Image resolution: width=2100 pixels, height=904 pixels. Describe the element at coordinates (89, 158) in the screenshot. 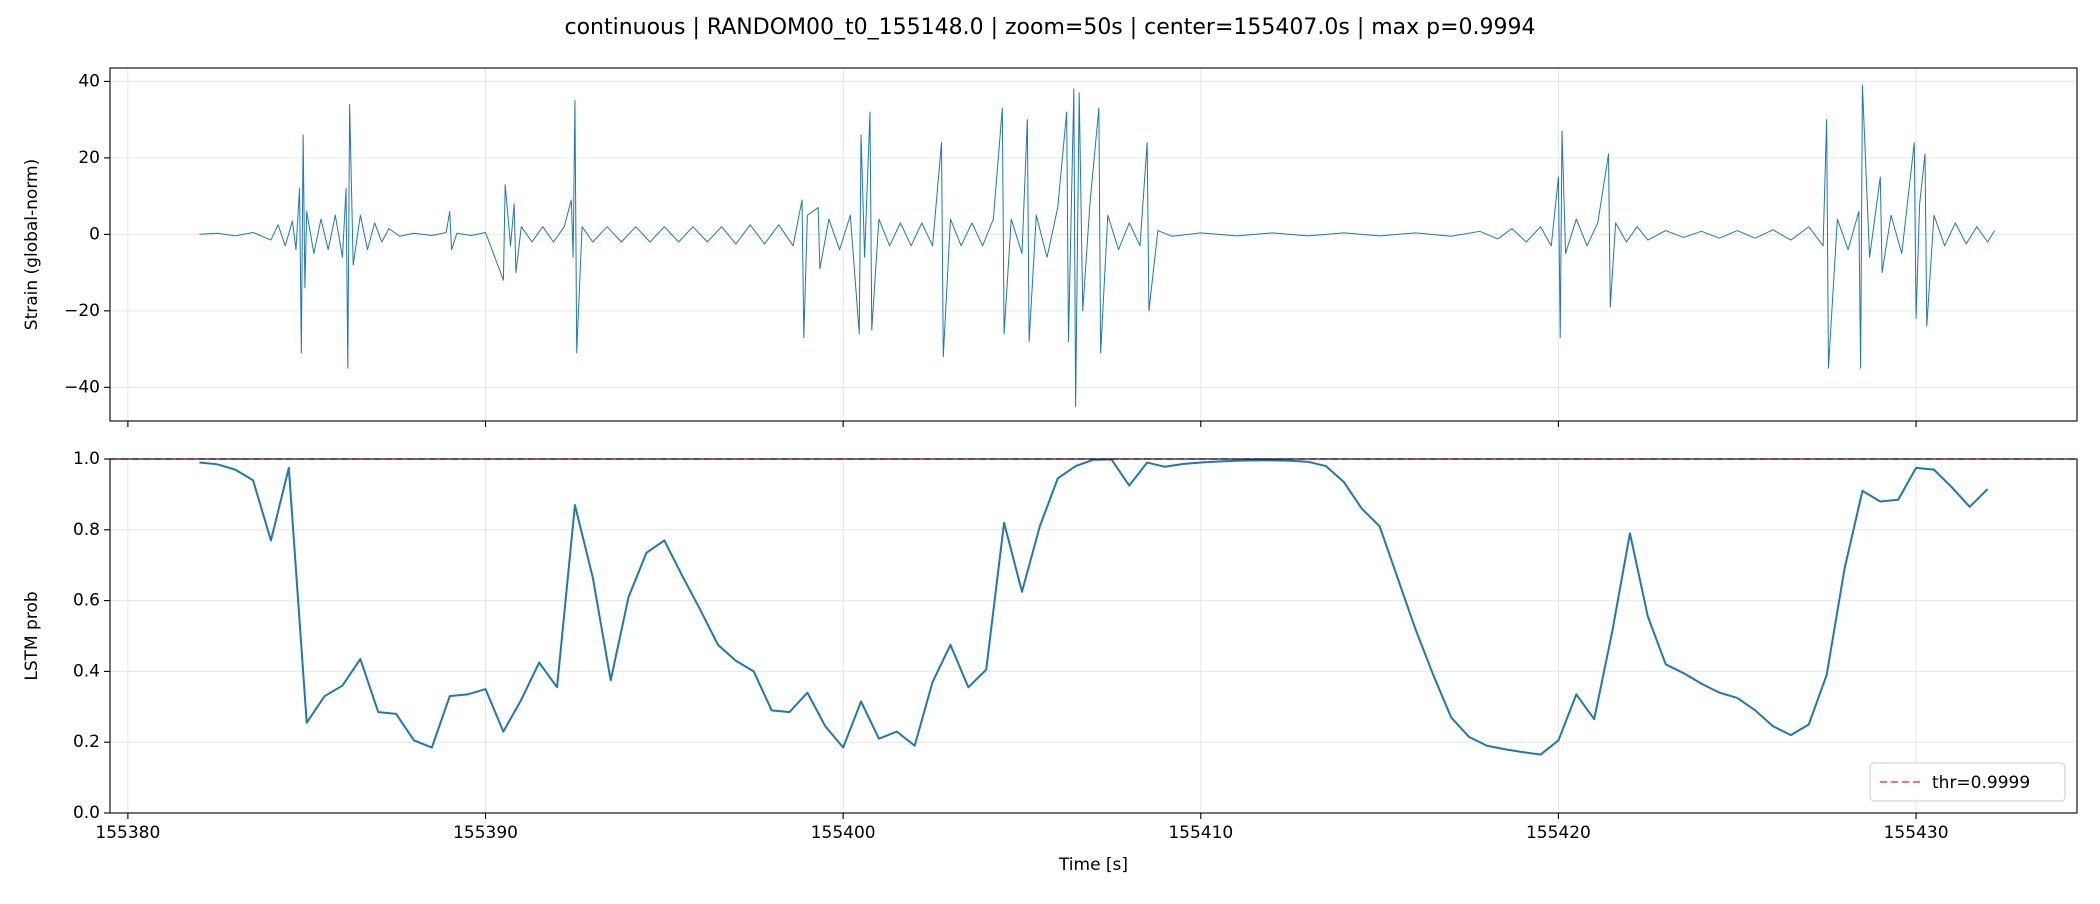

I see `y-tick-label: 20` at that location.